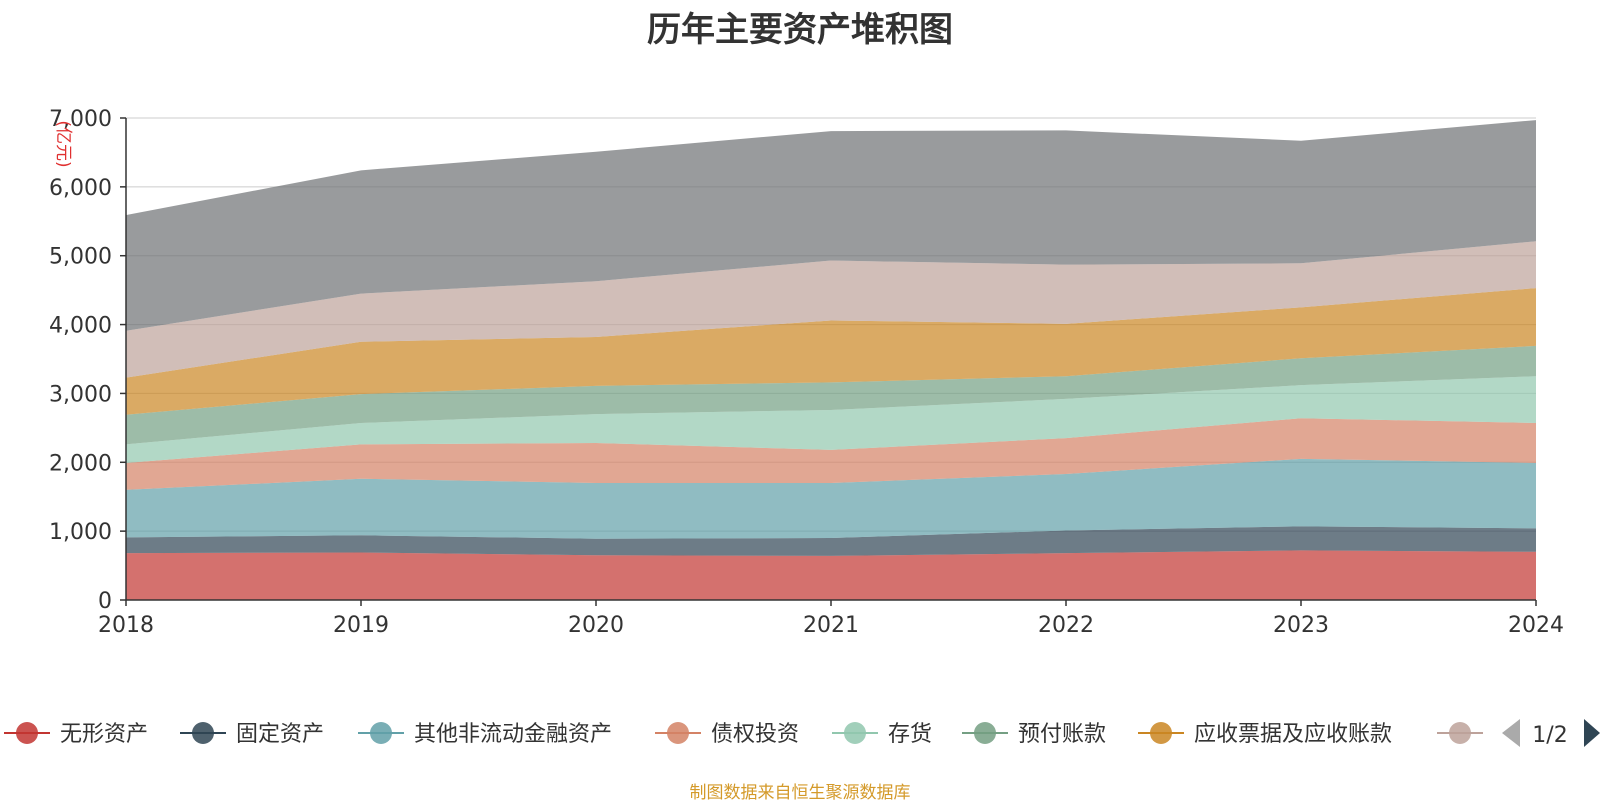  I want to click on x-ticks: 2018 2019 2020 2021 2022 2023 2024, so click(831, 619).